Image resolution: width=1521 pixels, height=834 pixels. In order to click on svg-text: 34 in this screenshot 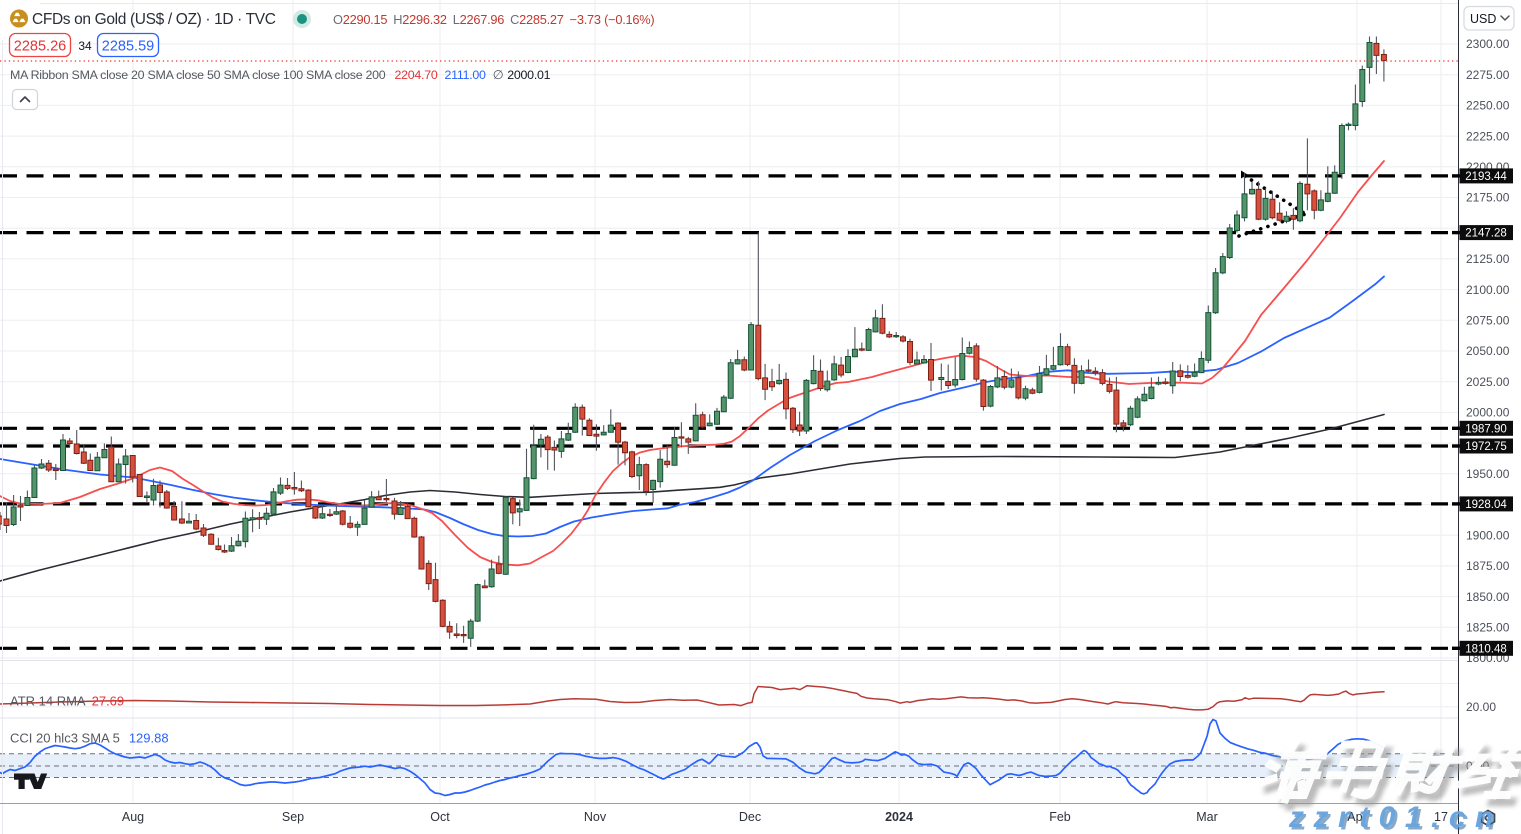, I will do `click(85, 46)`.